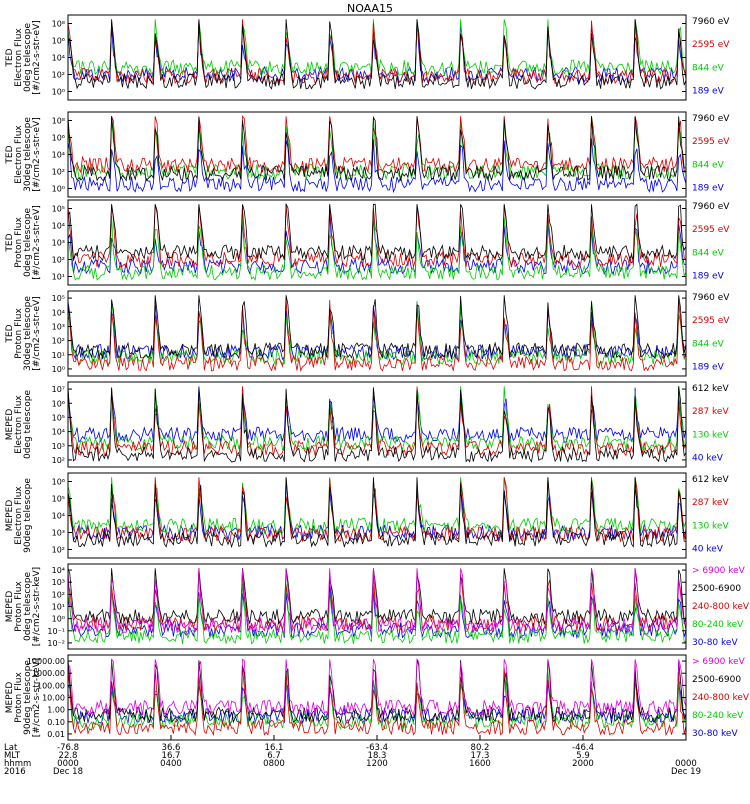 Image resolution: width=750 pixels, height=804 pixels. I want to click on legend-entry: 2595 eV, so click(711, 230).